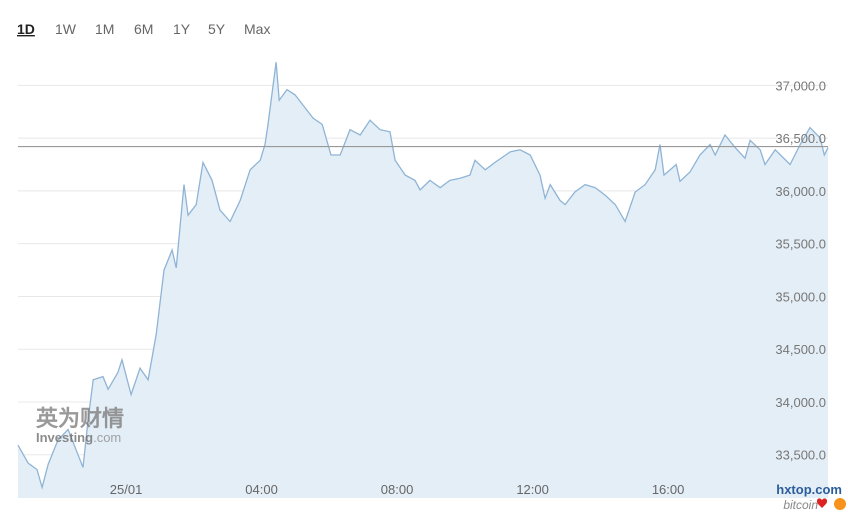 This screenshot has height=519, width=848. What do you see at coordinates (800, 349) in the screenshot?
I see `y-tick-label: 34,500.0` at bounding box center [800, 349].